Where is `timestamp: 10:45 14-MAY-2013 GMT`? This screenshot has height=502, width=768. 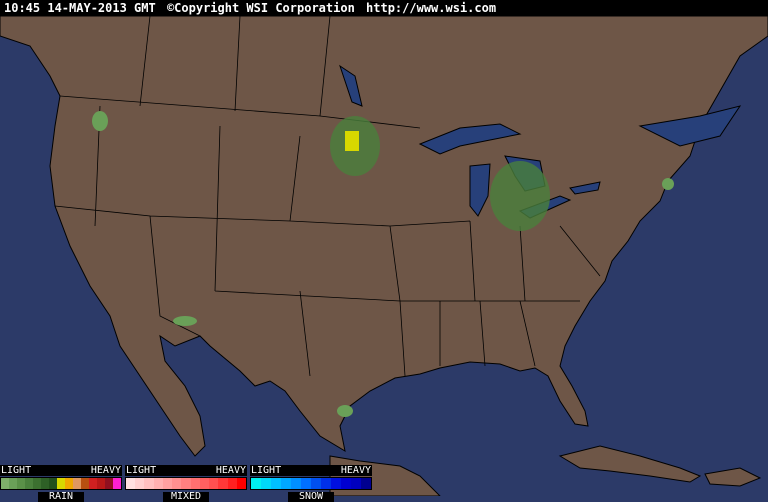
timestamp: 10:45 14-MAY-2013 GMT is located at coordinates (80, 8).